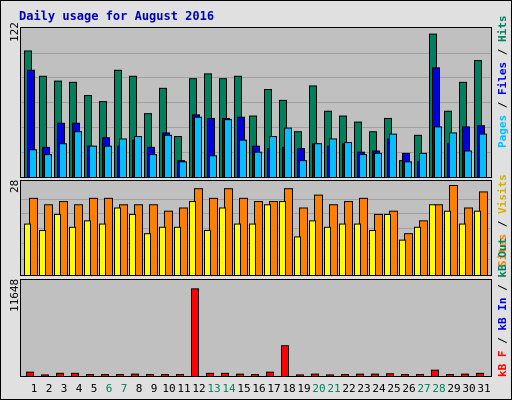 The image size is (512, 400). I want to click on day-label: 26, so click(408, 388).